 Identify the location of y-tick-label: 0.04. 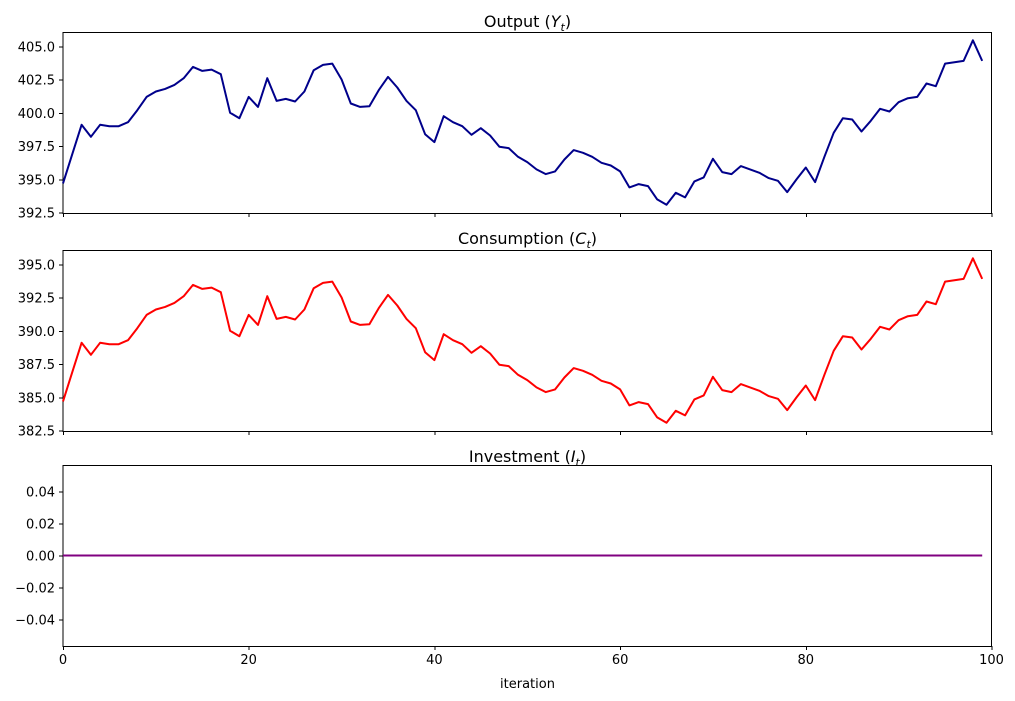
(40, 492).